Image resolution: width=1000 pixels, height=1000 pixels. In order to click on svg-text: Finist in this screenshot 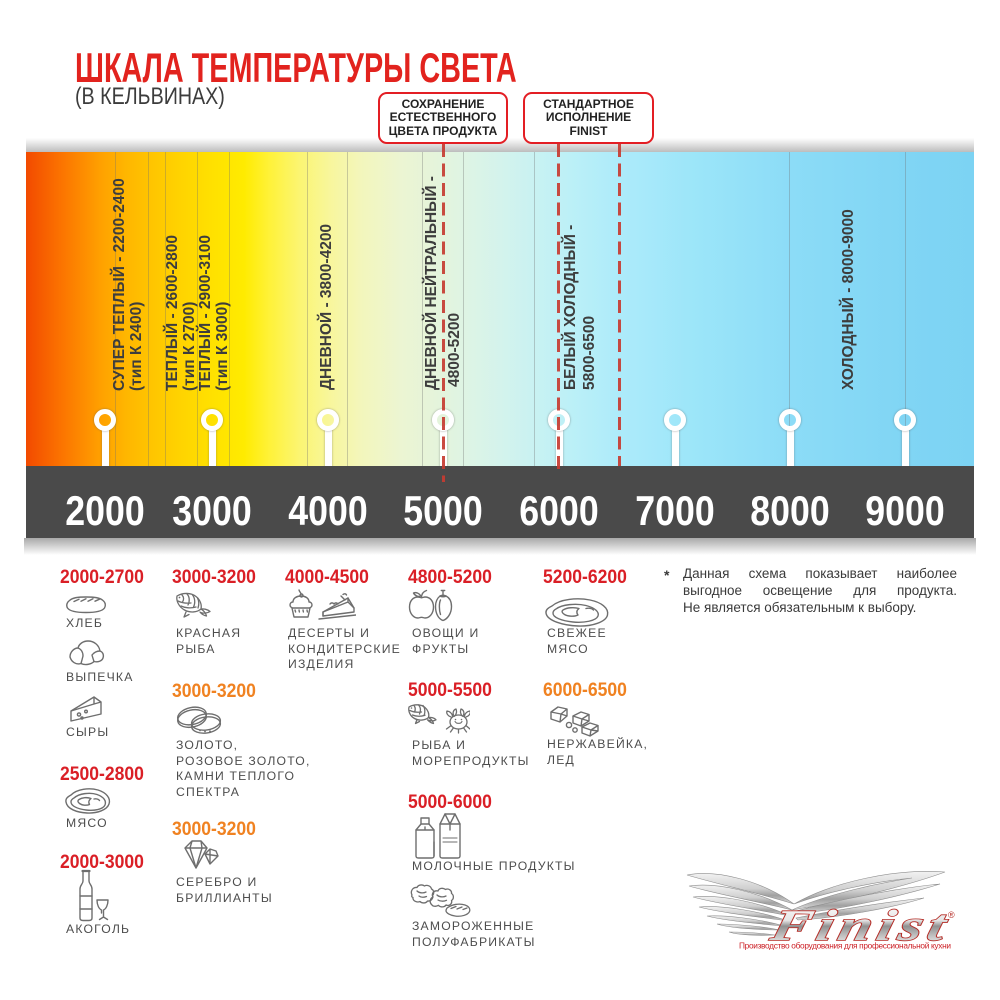, I will do `click(861, 925)`.